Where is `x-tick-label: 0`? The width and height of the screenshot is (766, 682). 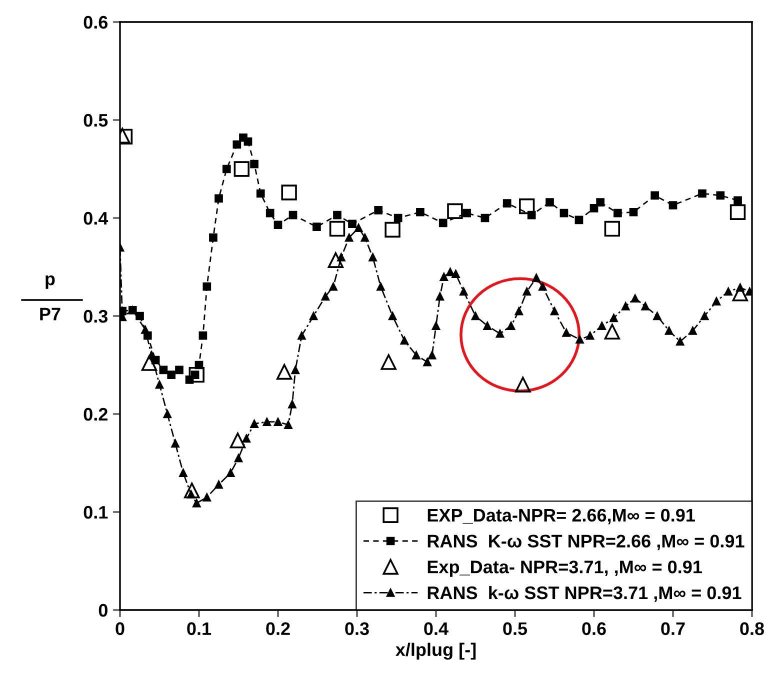 x-tick-label: 0 is located at coordinates (120, 629).